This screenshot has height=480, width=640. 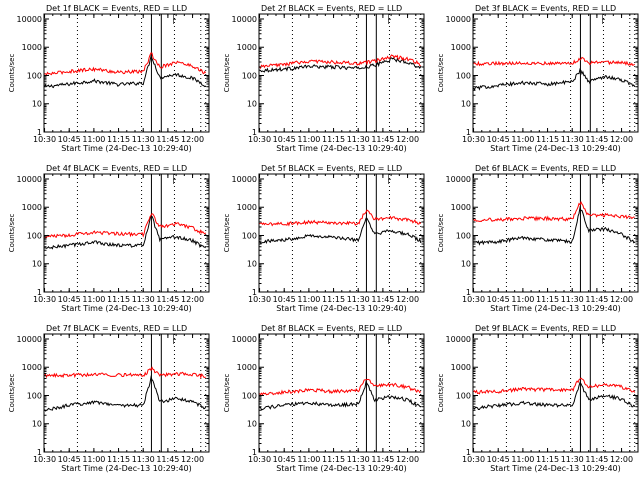 I want to click on panel-title: Det 5f BLACK = Events, RED = LLD, so click(x=331, y=168).